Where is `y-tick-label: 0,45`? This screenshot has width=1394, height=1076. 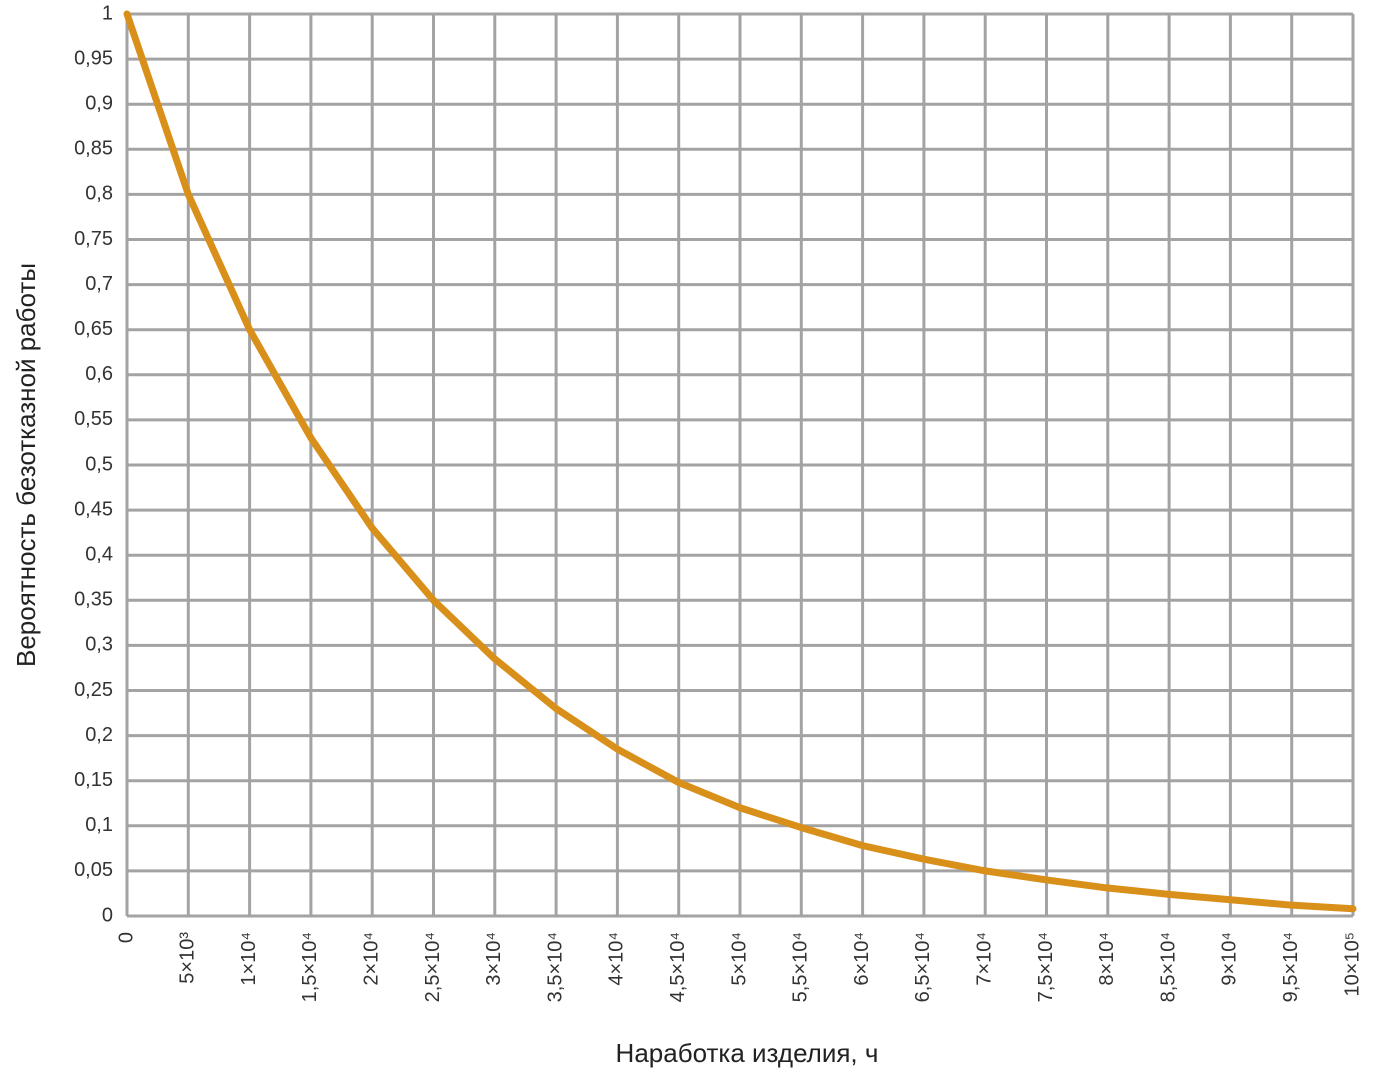
y-tick-label: 0,45 is located at coordinates (93, 509).